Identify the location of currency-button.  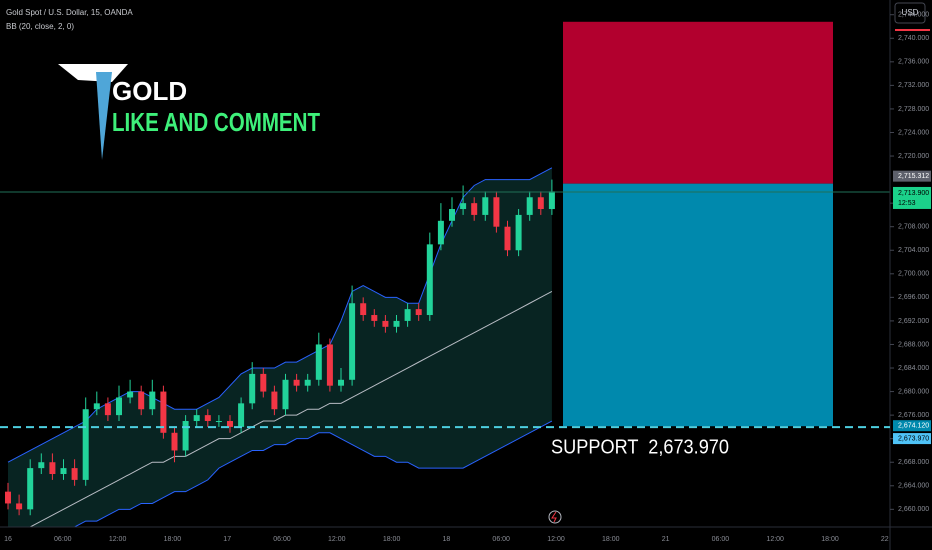
(910, 13).